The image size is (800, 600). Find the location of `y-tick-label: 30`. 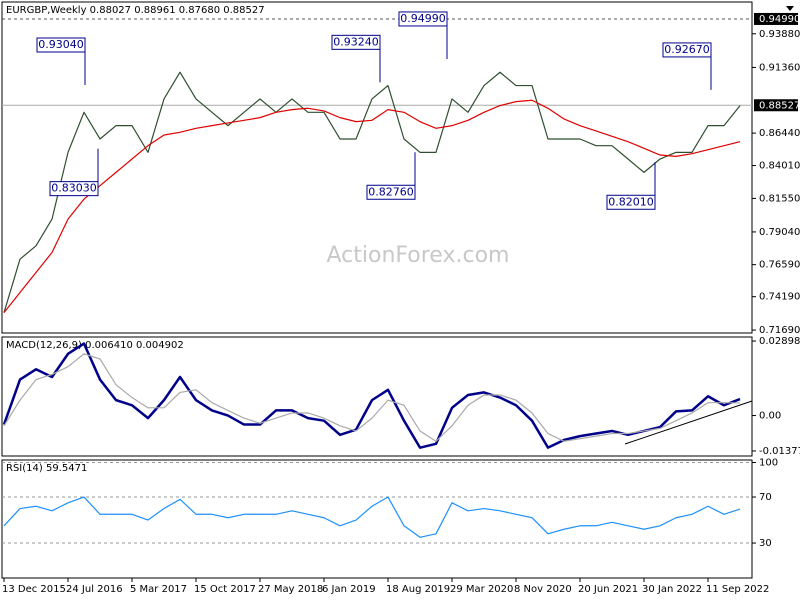

y-tick-label: 30 is located at coordinates (765, 543).